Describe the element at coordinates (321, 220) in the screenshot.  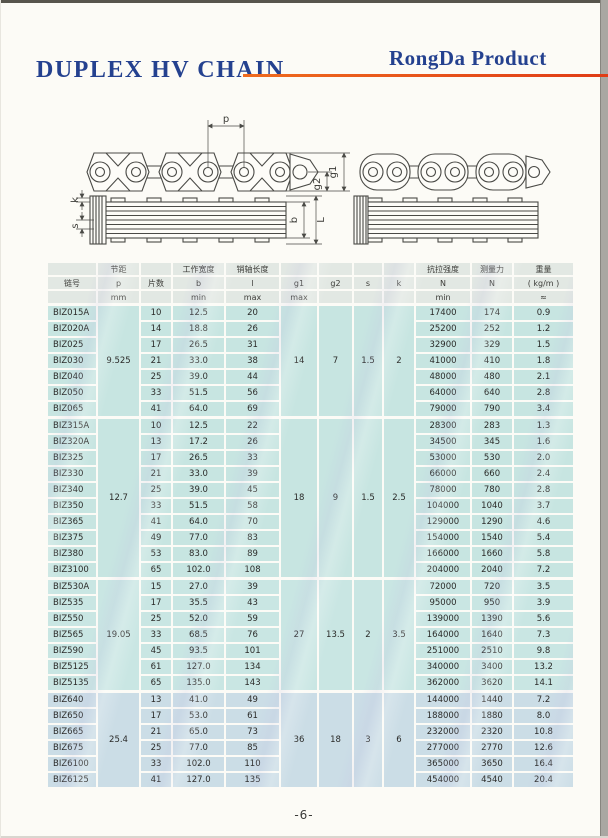
I see `dim-label-L: L` at that location.